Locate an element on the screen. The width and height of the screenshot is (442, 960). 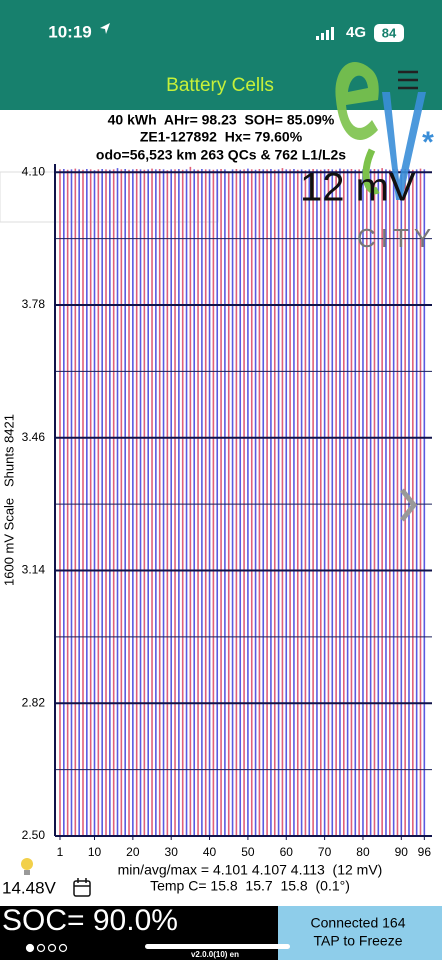
x-tick-label: 70 is located at coordinates (325, 852).